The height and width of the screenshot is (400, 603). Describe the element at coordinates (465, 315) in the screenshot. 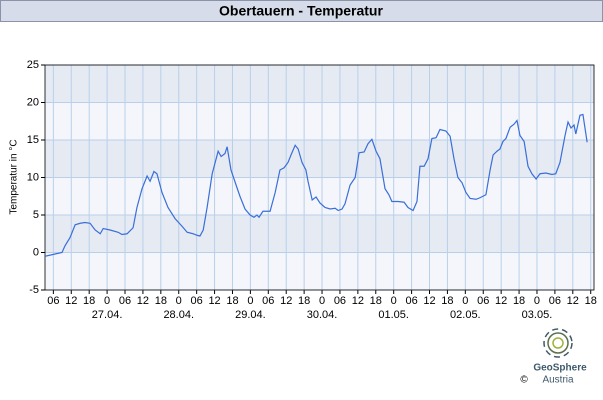

I see `date-label: 02.05.` at that location.